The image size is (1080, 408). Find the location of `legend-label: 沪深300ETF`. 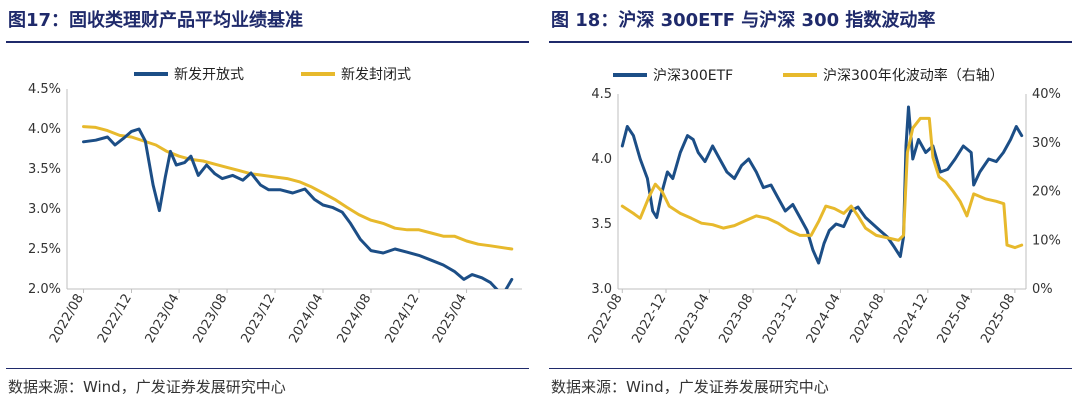

legend-label: 沪深300ETF is located at coordinates (693, 76).